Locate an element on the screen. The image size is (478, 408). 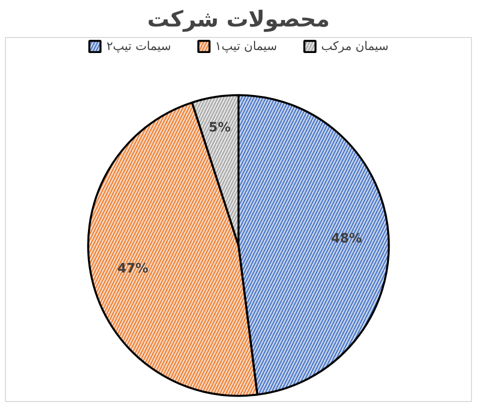
chart-title: محصولات شرکت is located at coordinates (238, 20).